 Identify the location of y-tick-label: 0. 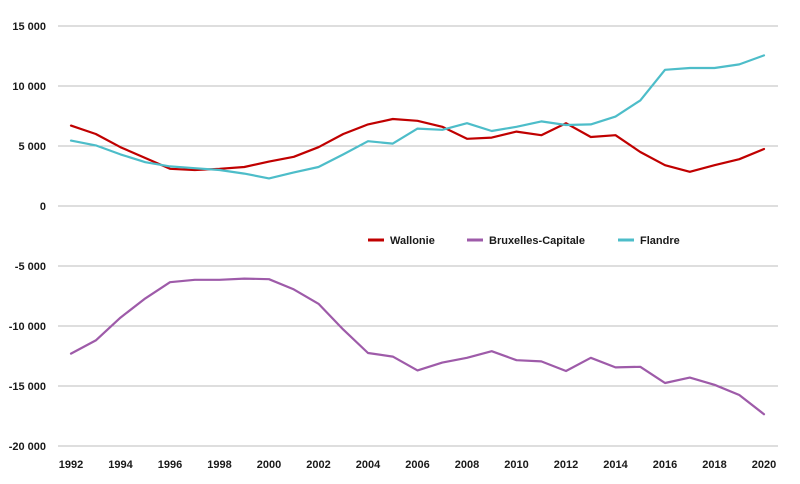
(43, 207).